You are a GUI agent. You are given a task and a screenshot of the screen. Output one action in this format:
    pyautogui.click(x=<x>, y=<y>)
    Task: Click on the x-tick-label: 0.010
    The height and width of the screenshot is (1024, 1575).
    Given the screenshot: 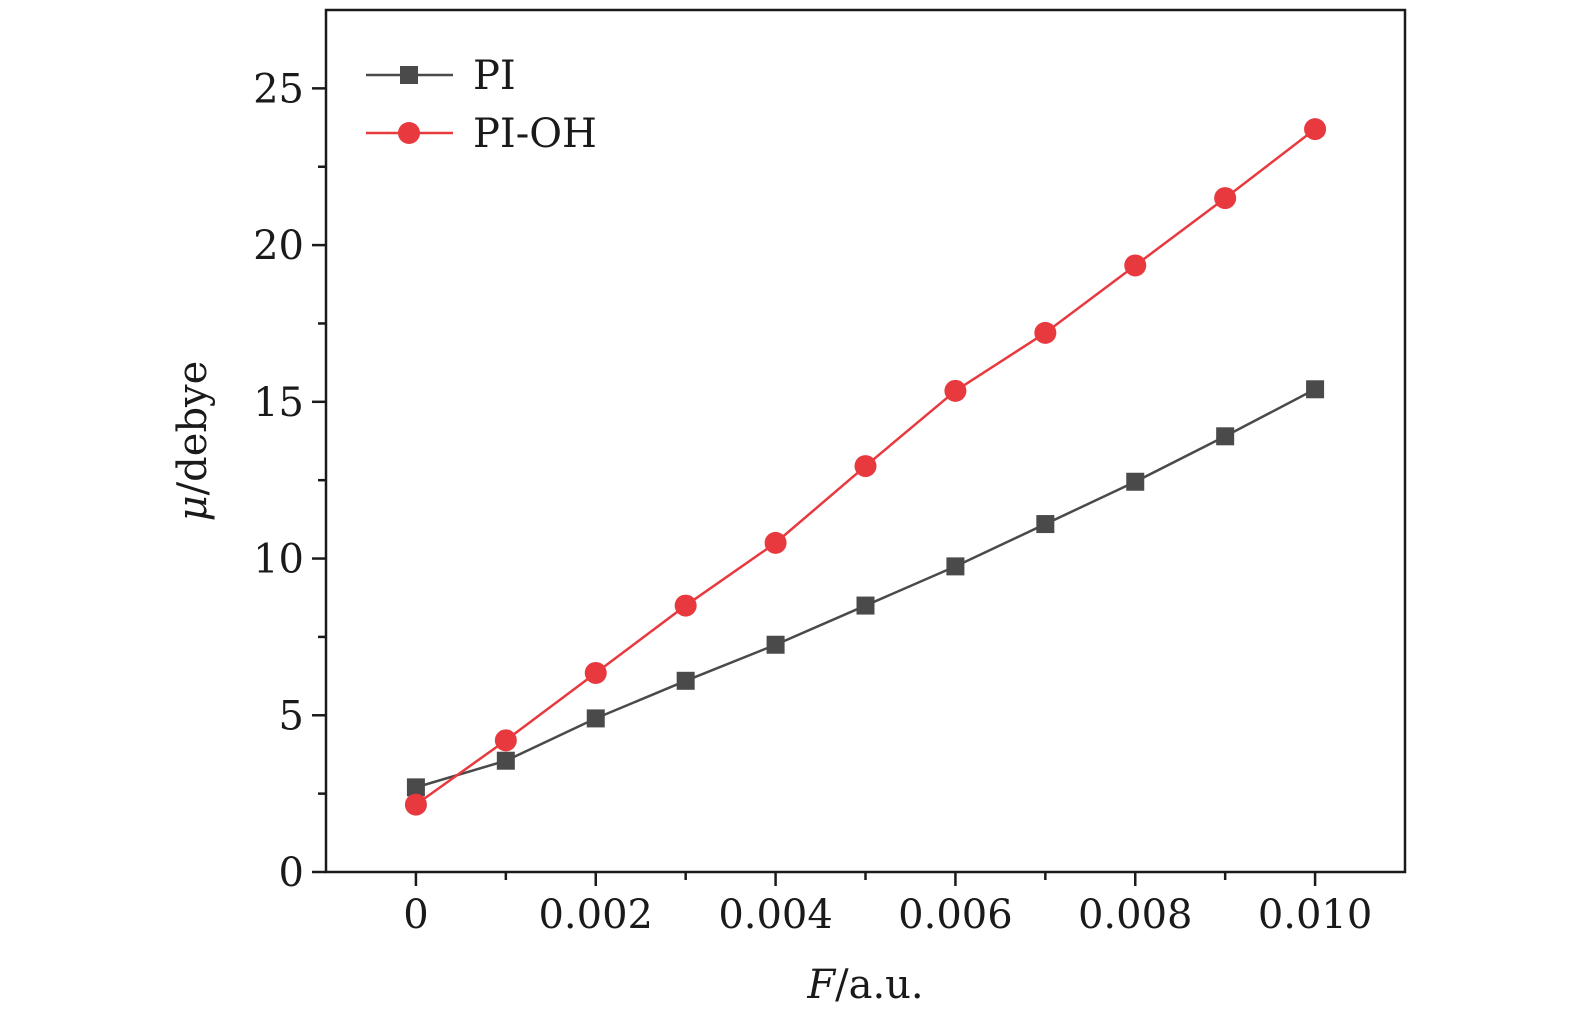 What is the action you would take?
    pyautogui.click(x=1315, y=915)
    